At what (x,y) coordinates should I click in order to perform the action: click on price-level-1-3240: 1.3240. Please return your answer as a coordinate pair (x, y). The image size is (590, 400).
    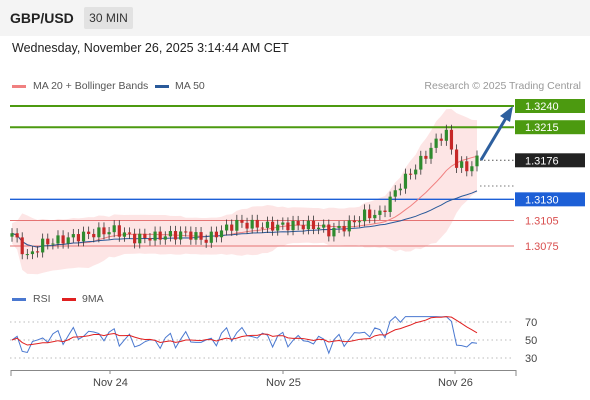
    Looking at the image, I should click on (297, 106).